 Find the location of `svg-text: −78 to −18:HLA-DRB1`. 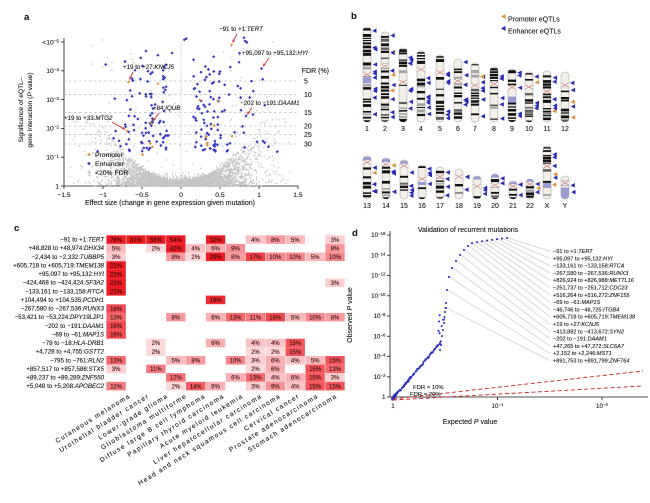

svg-text: −78 to −18:HLA-DRB1 is located at coordinates (73, 343).